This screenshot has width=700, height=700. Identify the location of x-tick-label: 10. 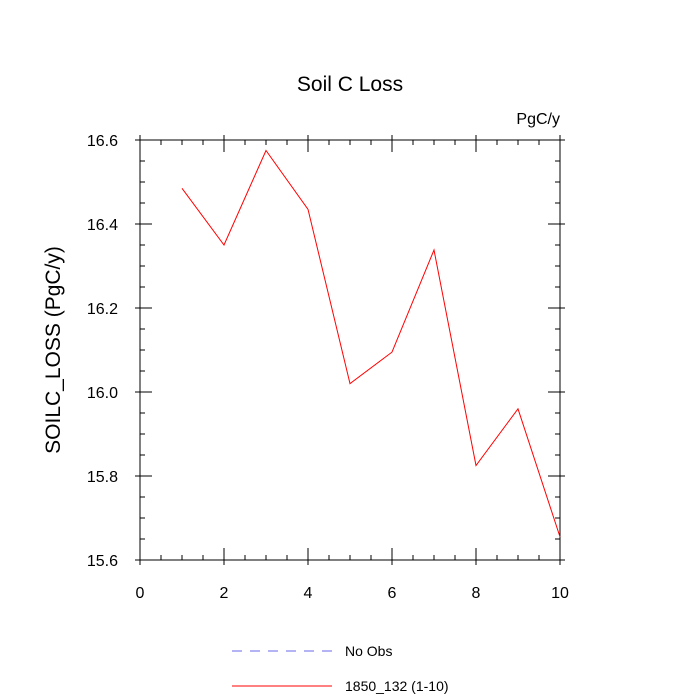
(560, 593).